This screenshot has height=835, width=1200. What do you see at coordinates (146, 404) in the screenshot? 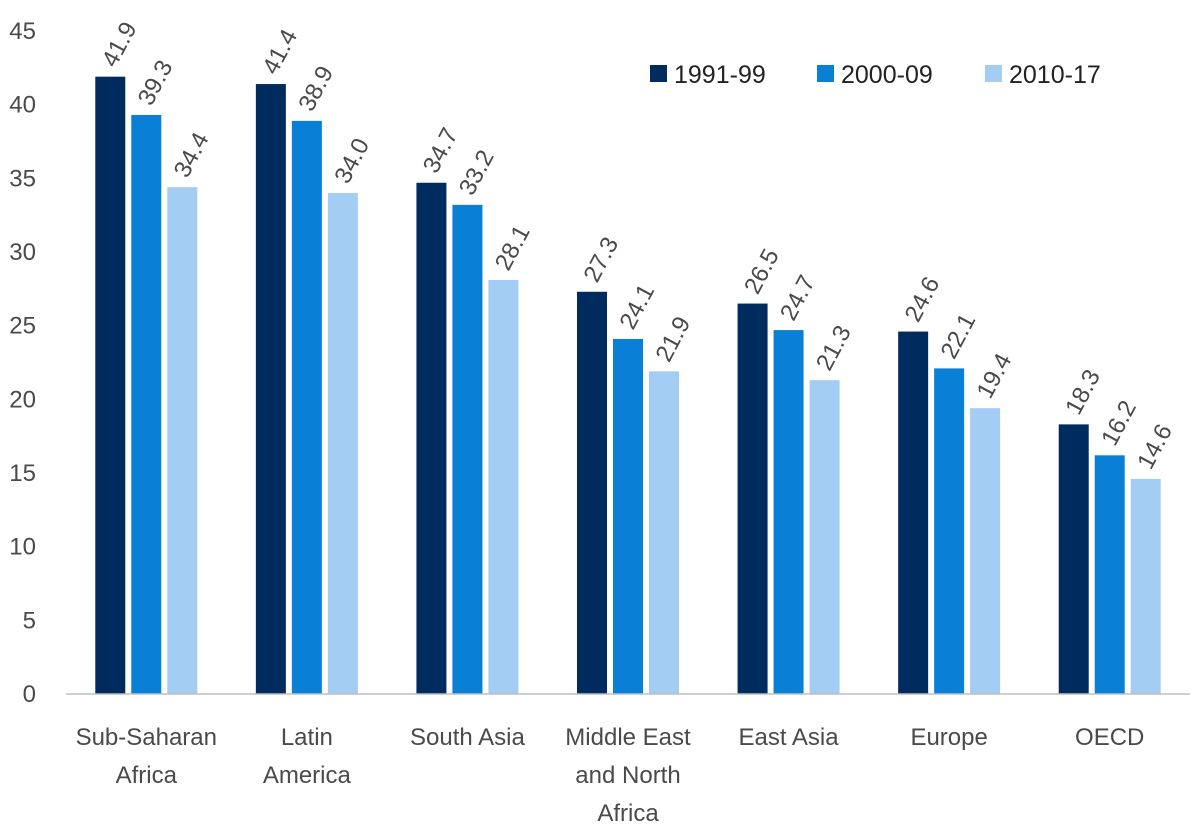
I see `bar-2000-09-sub-saharan-africa` at bounding box center [146, 404].